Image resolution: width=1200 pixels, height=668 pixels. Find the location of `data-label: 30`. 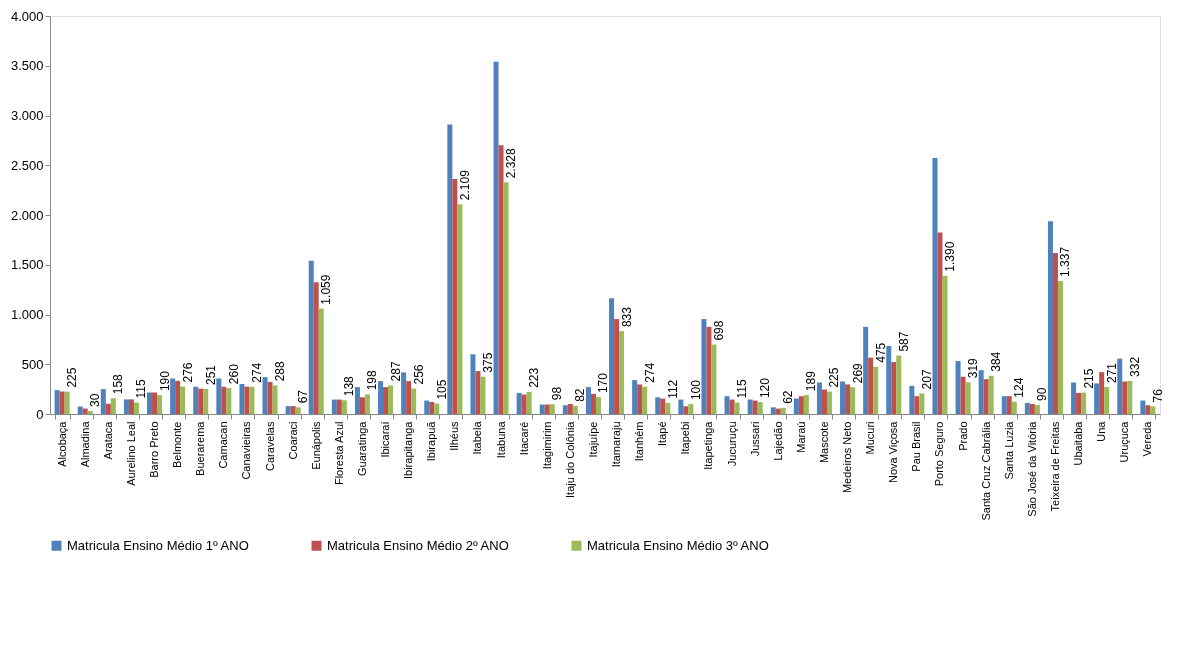

data-label: 30 is located at coordinates (95, 400).